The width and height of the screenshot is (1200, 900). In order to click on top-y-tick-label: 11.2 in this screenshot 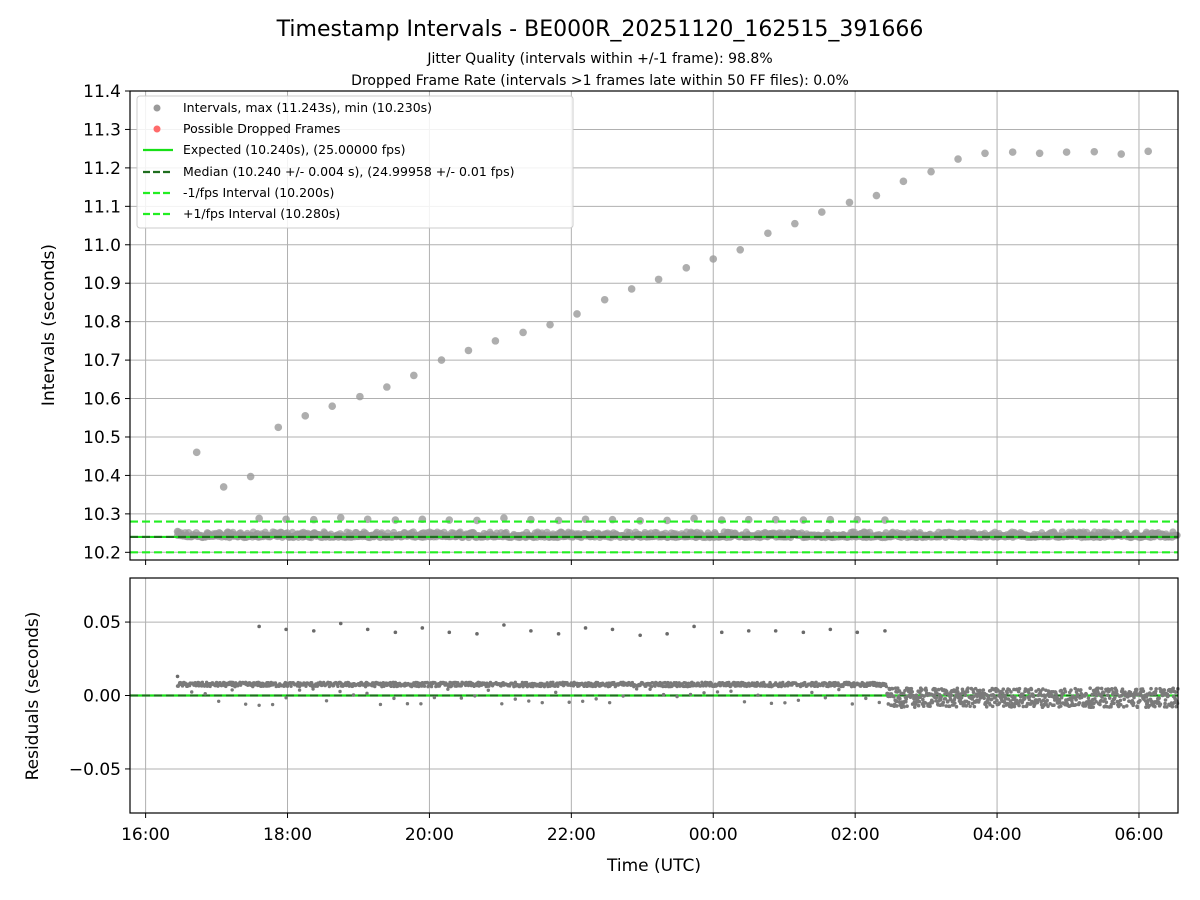, I will do `click(102, 169)`.